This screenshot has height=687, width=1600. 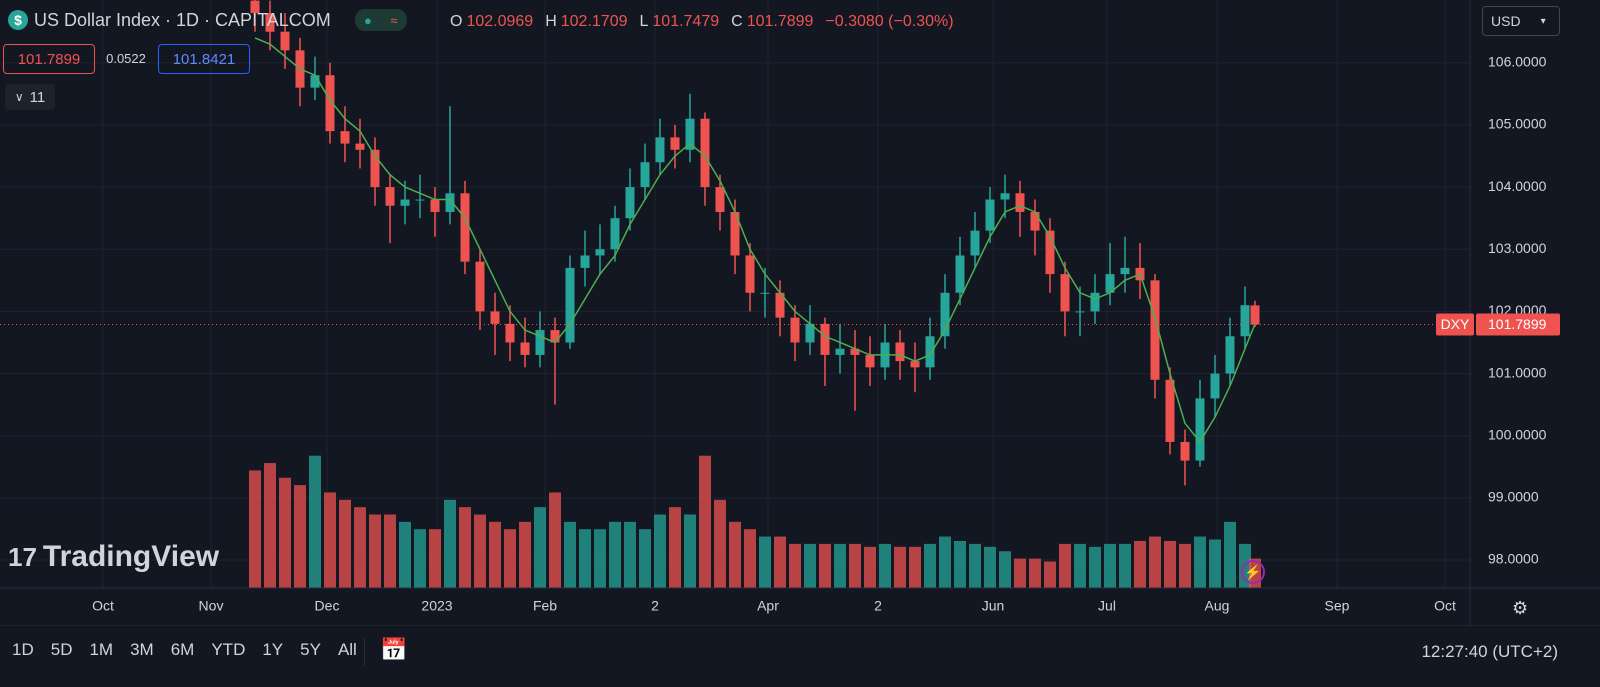 I want to click on range-button: 6M, so click(x=182, y=649).